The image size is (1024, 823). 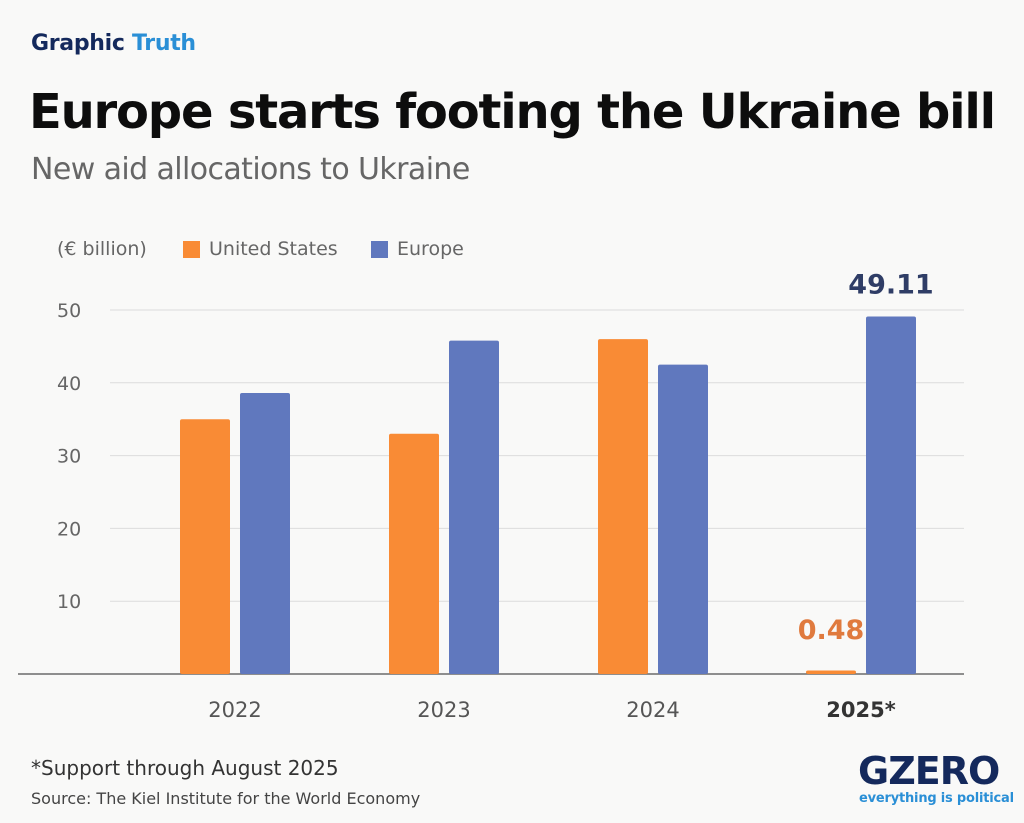 What do you see at coordinates (623, 506) in the screenshot?
I see `bar-us-2024` at bounding box center [623, 506].